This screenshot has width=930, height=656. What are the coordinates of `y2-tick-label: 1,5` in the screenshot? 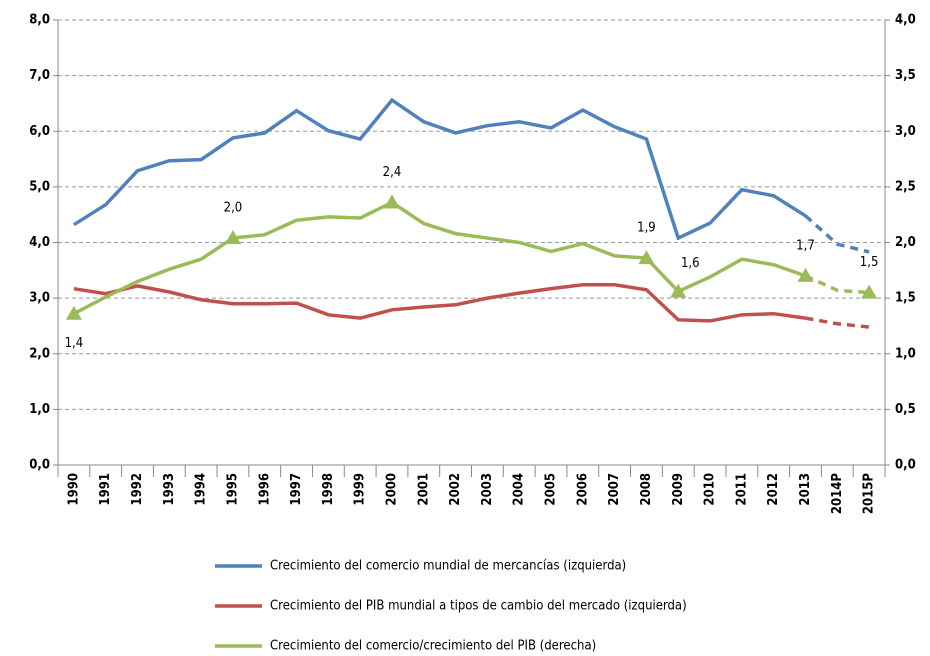 It's located at (905, 298).